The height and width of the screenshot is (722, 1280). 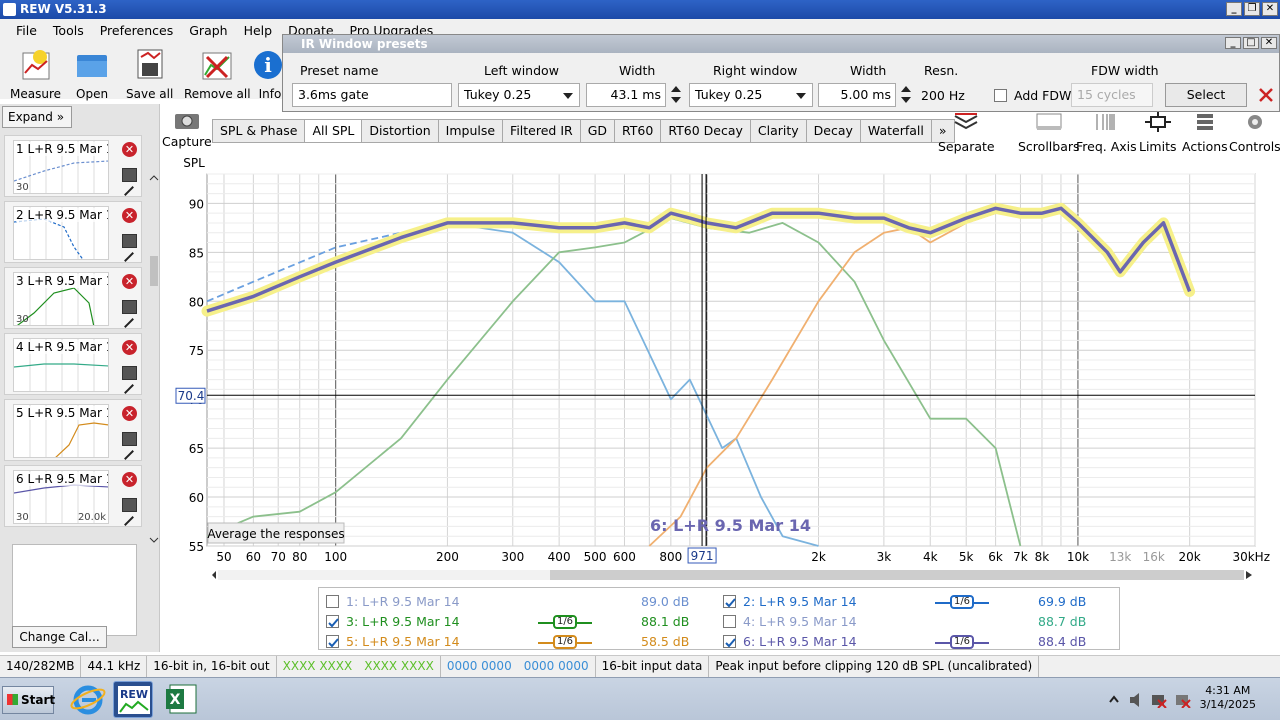 I want to click on tab-decay: Decay, so click(x=833, y=131).